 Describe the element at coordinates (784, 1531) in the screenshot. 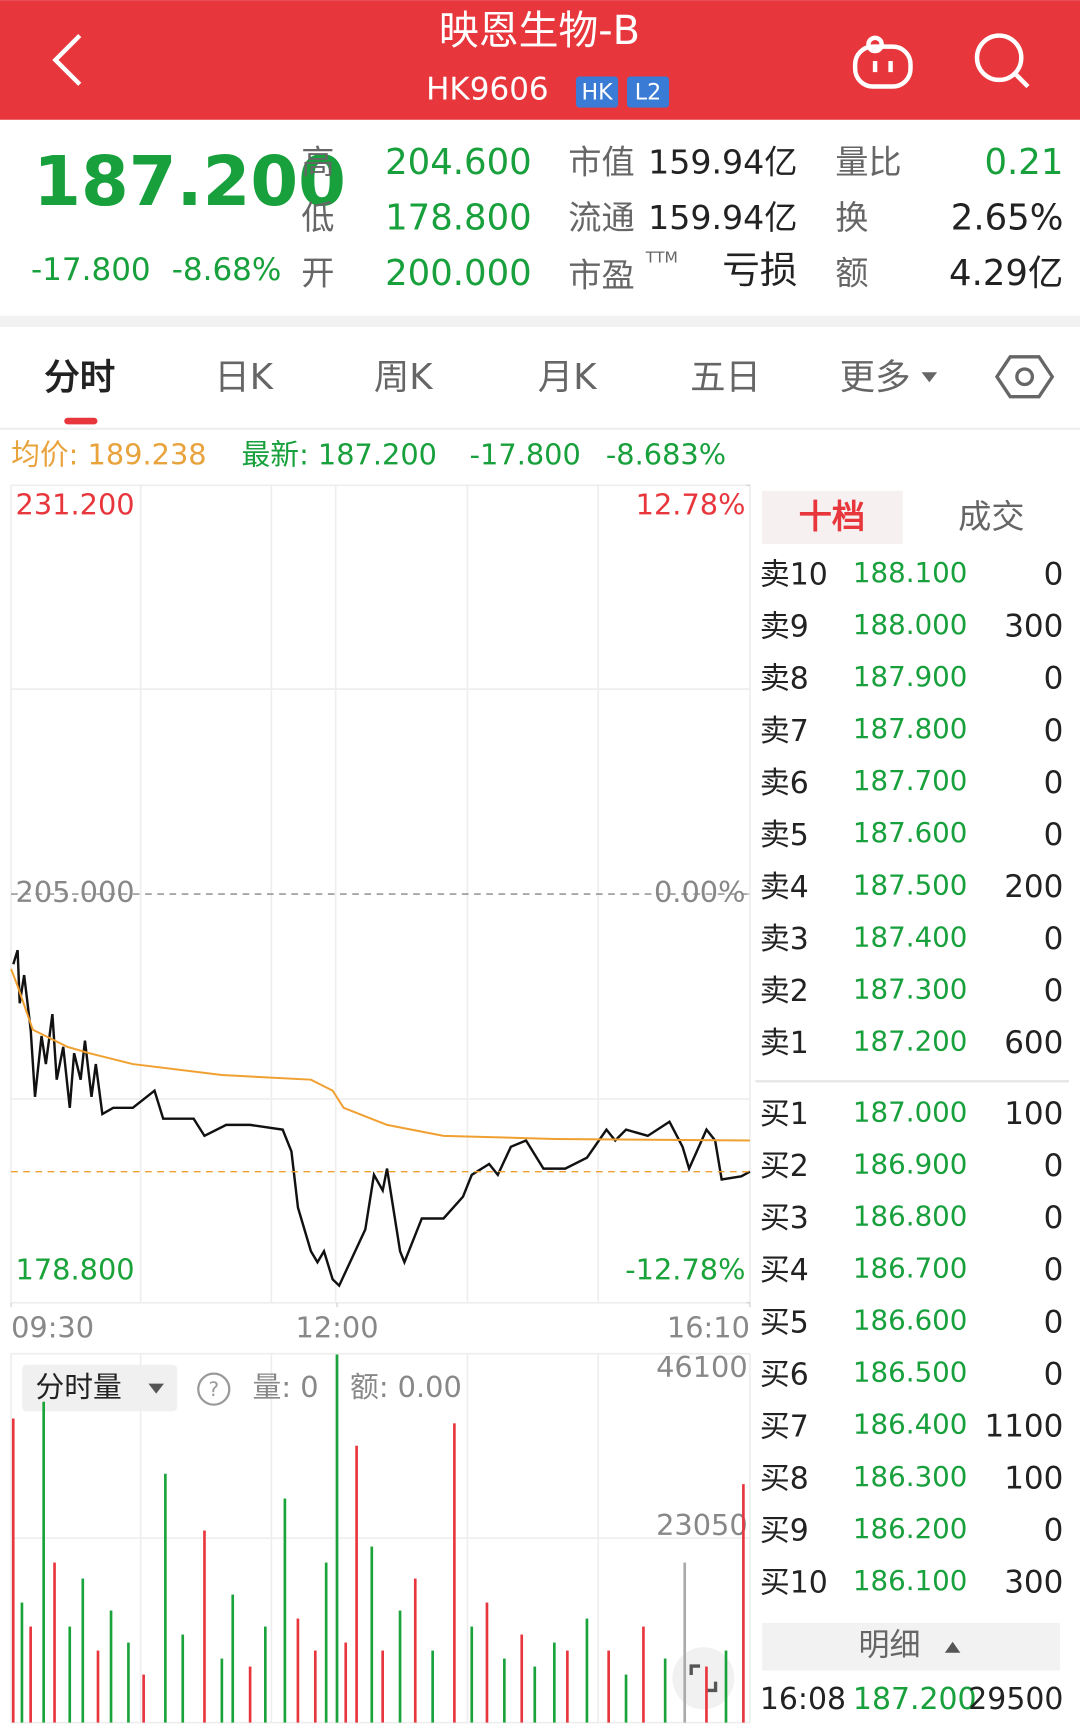

I see `book-level: 买9` at that location.